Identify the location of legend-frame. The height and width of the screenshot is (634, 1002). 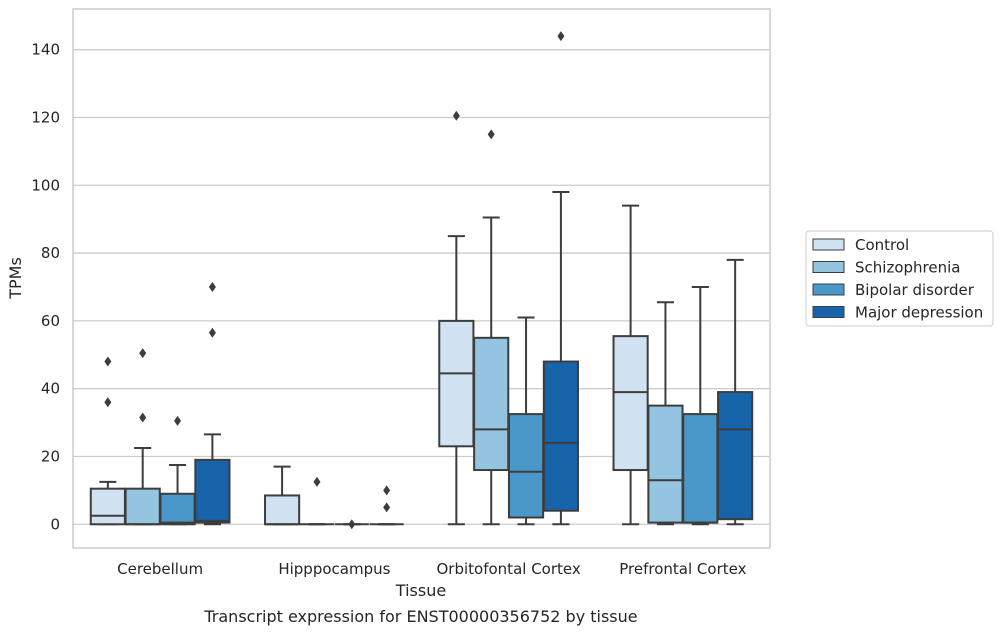
(899, 278).